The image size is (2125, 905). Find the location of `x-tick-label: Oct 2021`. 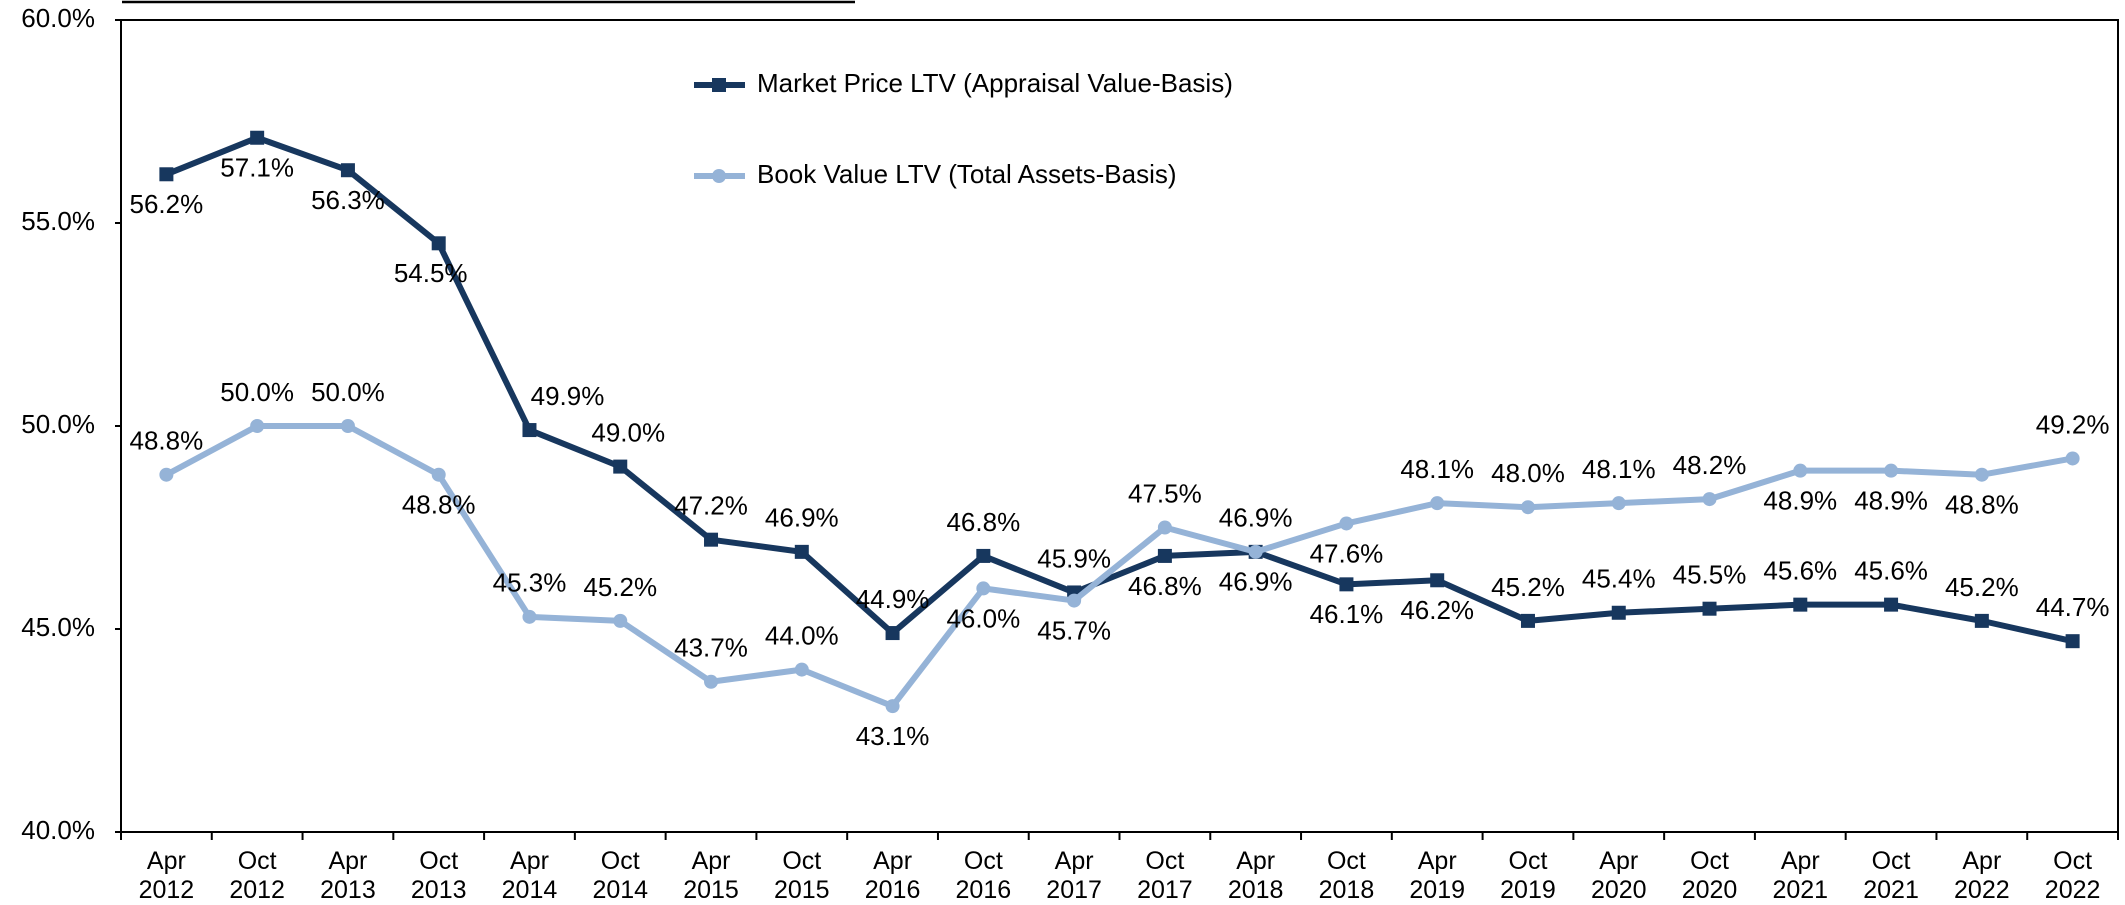

x-tick-label: Oct 2021 is located at coordinates (1891, 875).